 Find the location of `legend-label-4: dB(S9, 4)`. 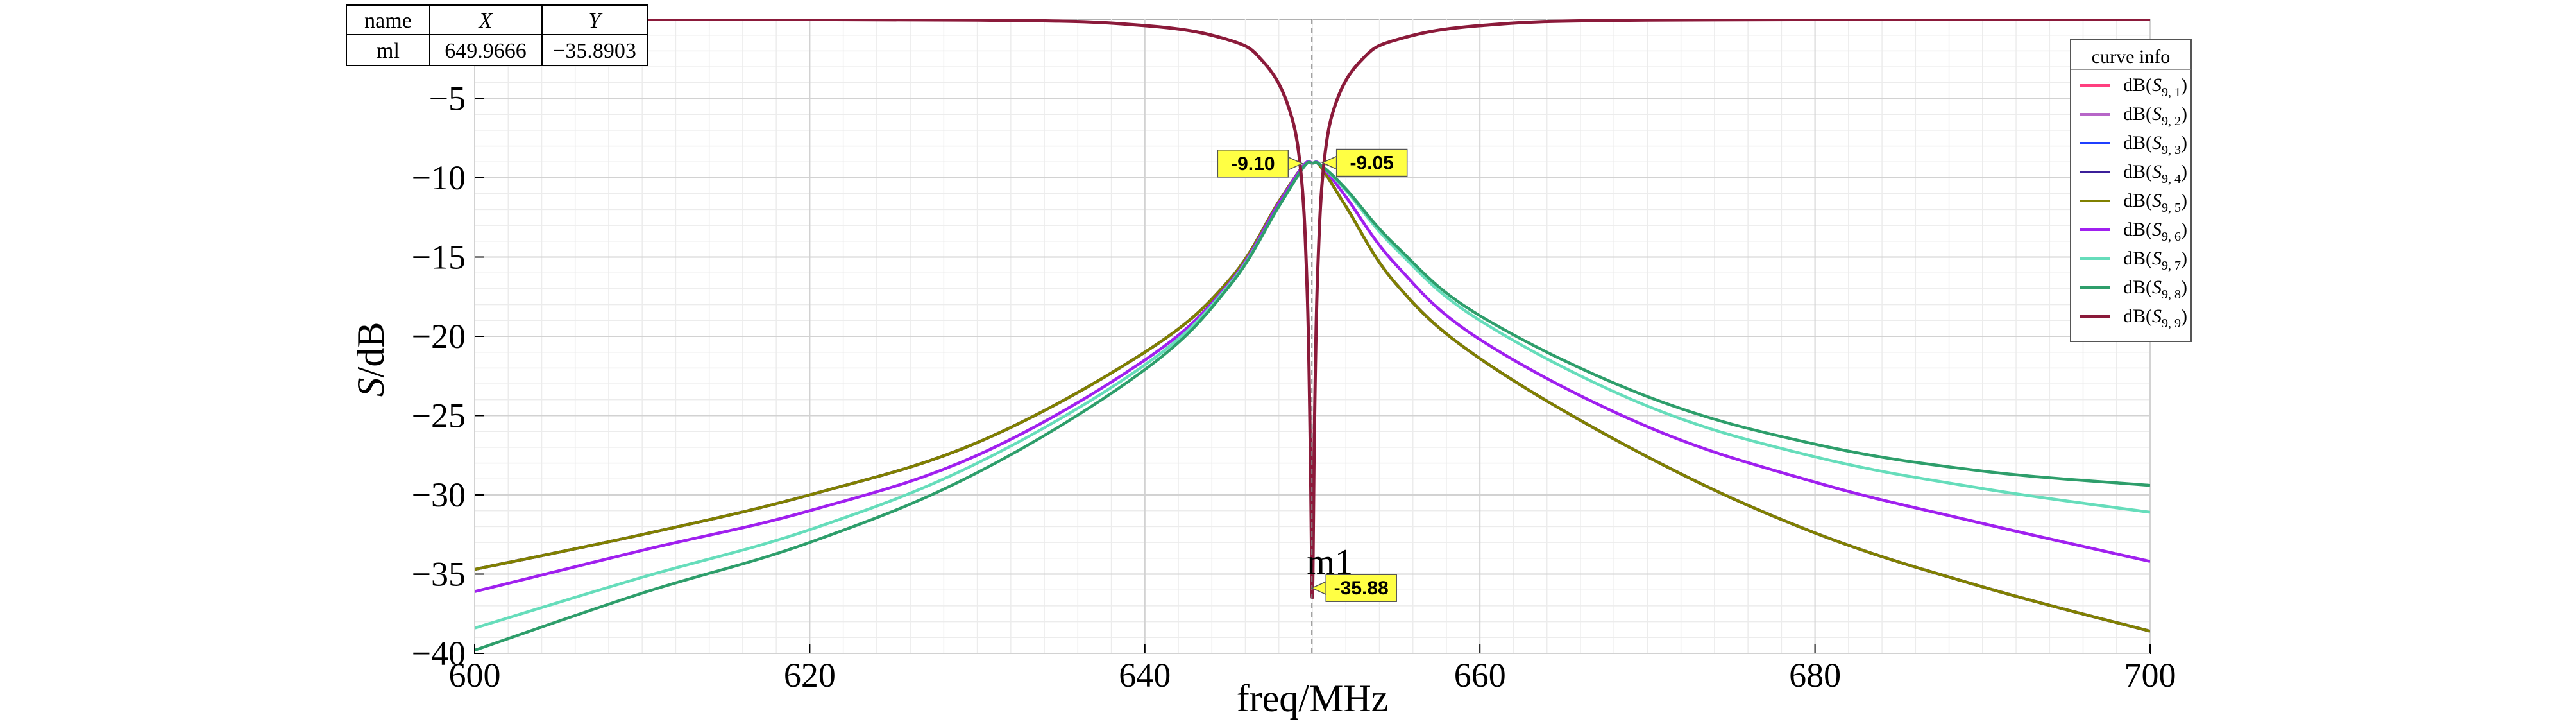

legend-label-4: dB(S9, 4) is located at coordinates (2155, 173).